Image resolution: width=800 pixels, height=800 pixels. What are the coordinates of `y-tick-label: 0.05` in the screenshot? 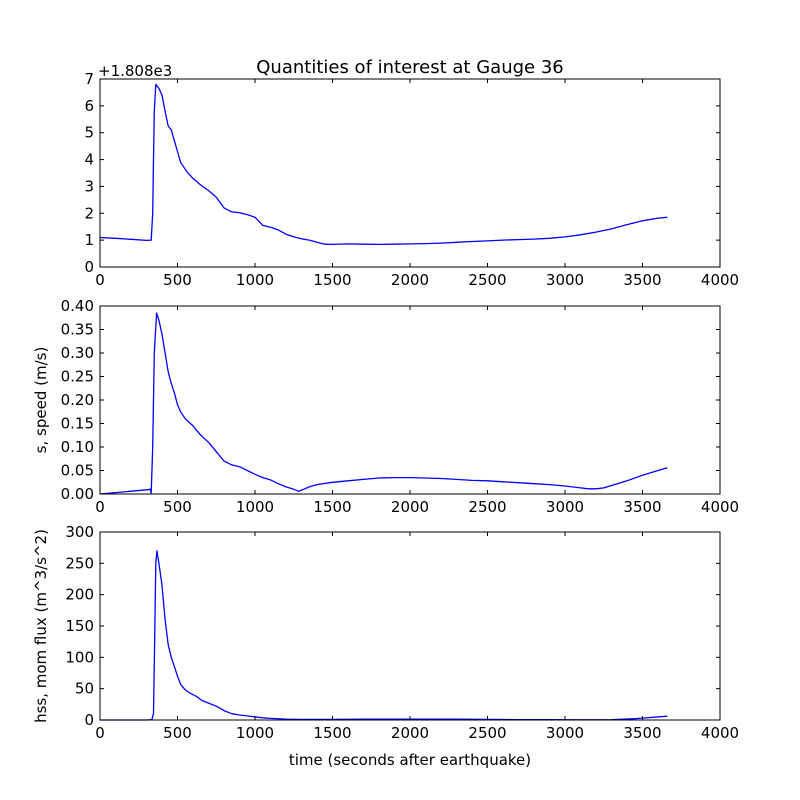 It's located at (77, 471).